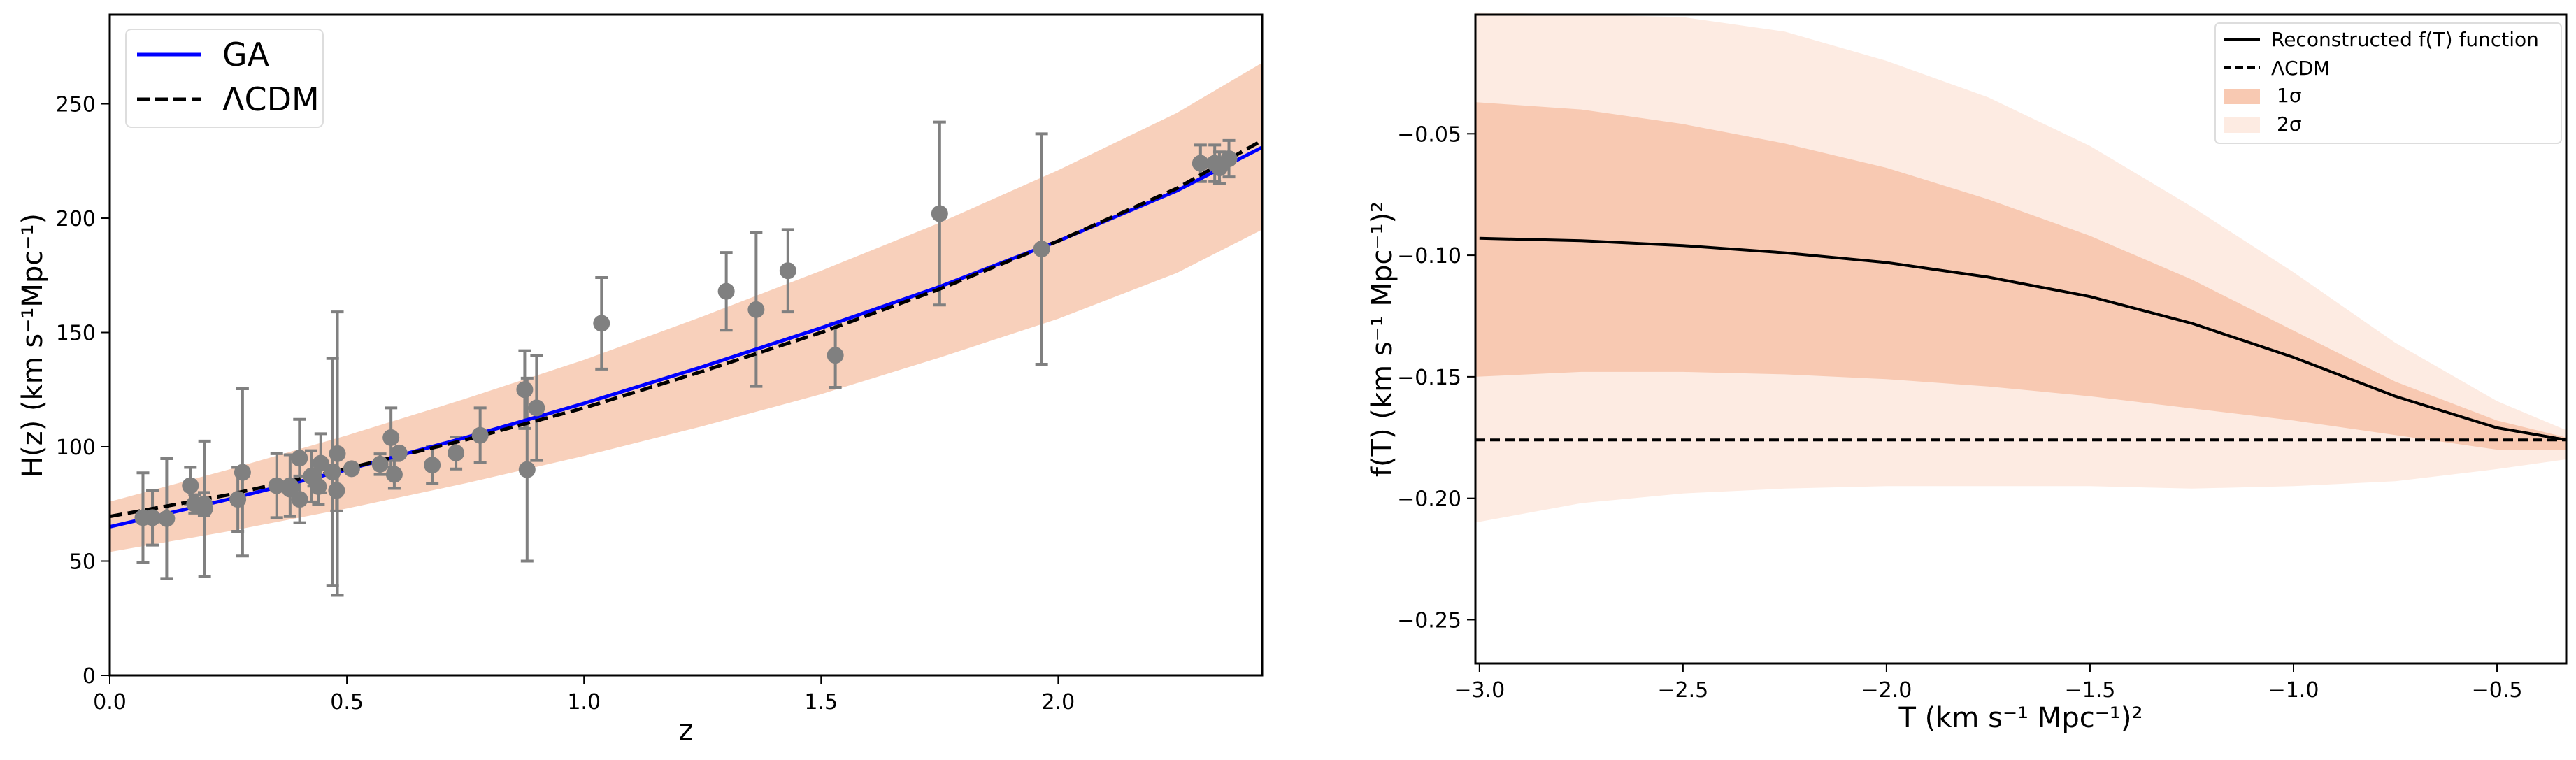 The width and height of the screenshot is (2576, 760). What do you see at coordinates (83, 391) in the screenshot?
I see `y-ticks: 0 50 100 150 200 250` at bounding box center [83, 391].